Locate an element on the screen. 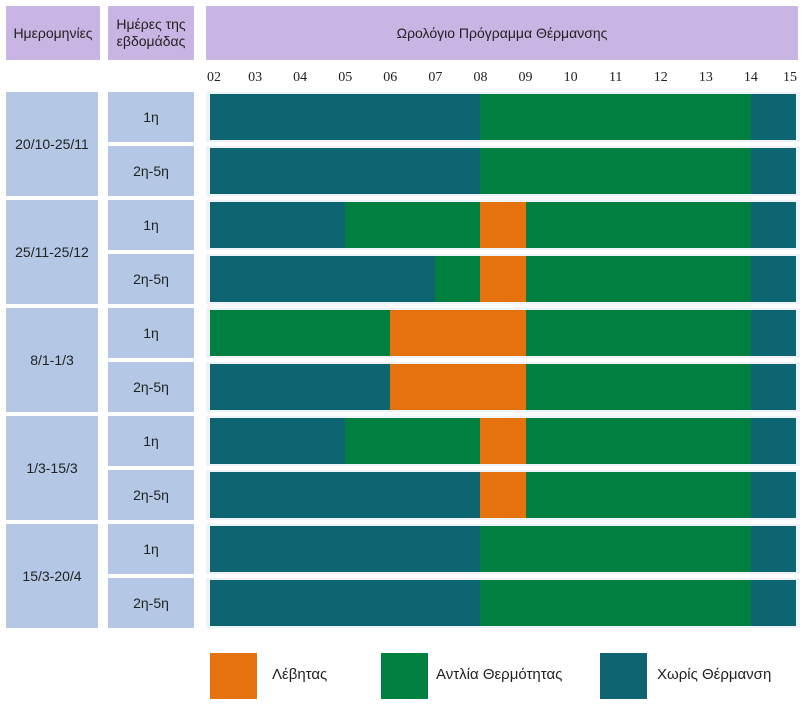 This screenshot has width=808, height=714. x-tick-label: 03 is located at coordinates (255, 77).